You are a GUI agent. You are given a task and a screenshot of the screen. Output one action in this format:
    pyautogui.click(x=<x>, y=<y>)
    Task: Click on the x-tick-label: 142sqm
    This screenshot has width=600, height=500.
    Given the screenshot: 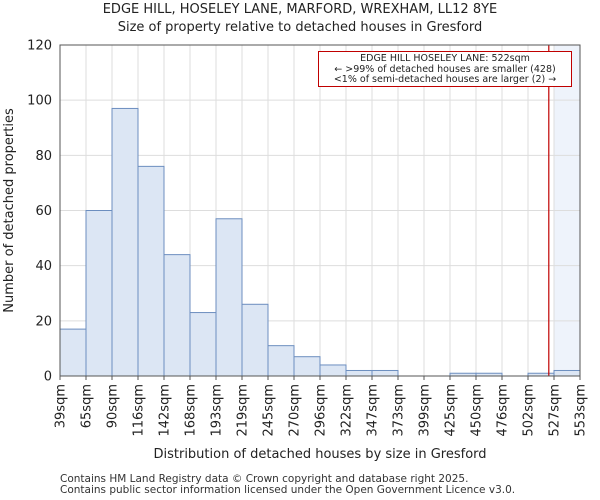 What is the action you would take?
    pyautogui.click(x=165, y=410)
    